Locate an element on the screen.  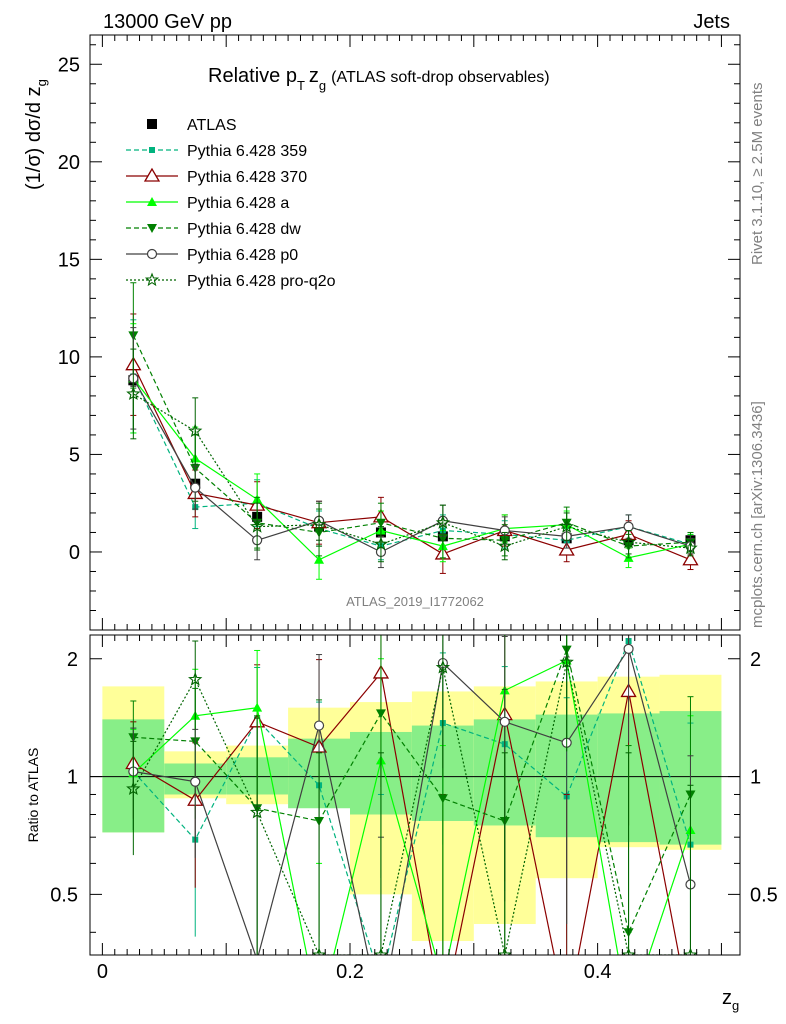
x-tick-label: 0 is located at coordinates (102, 972).